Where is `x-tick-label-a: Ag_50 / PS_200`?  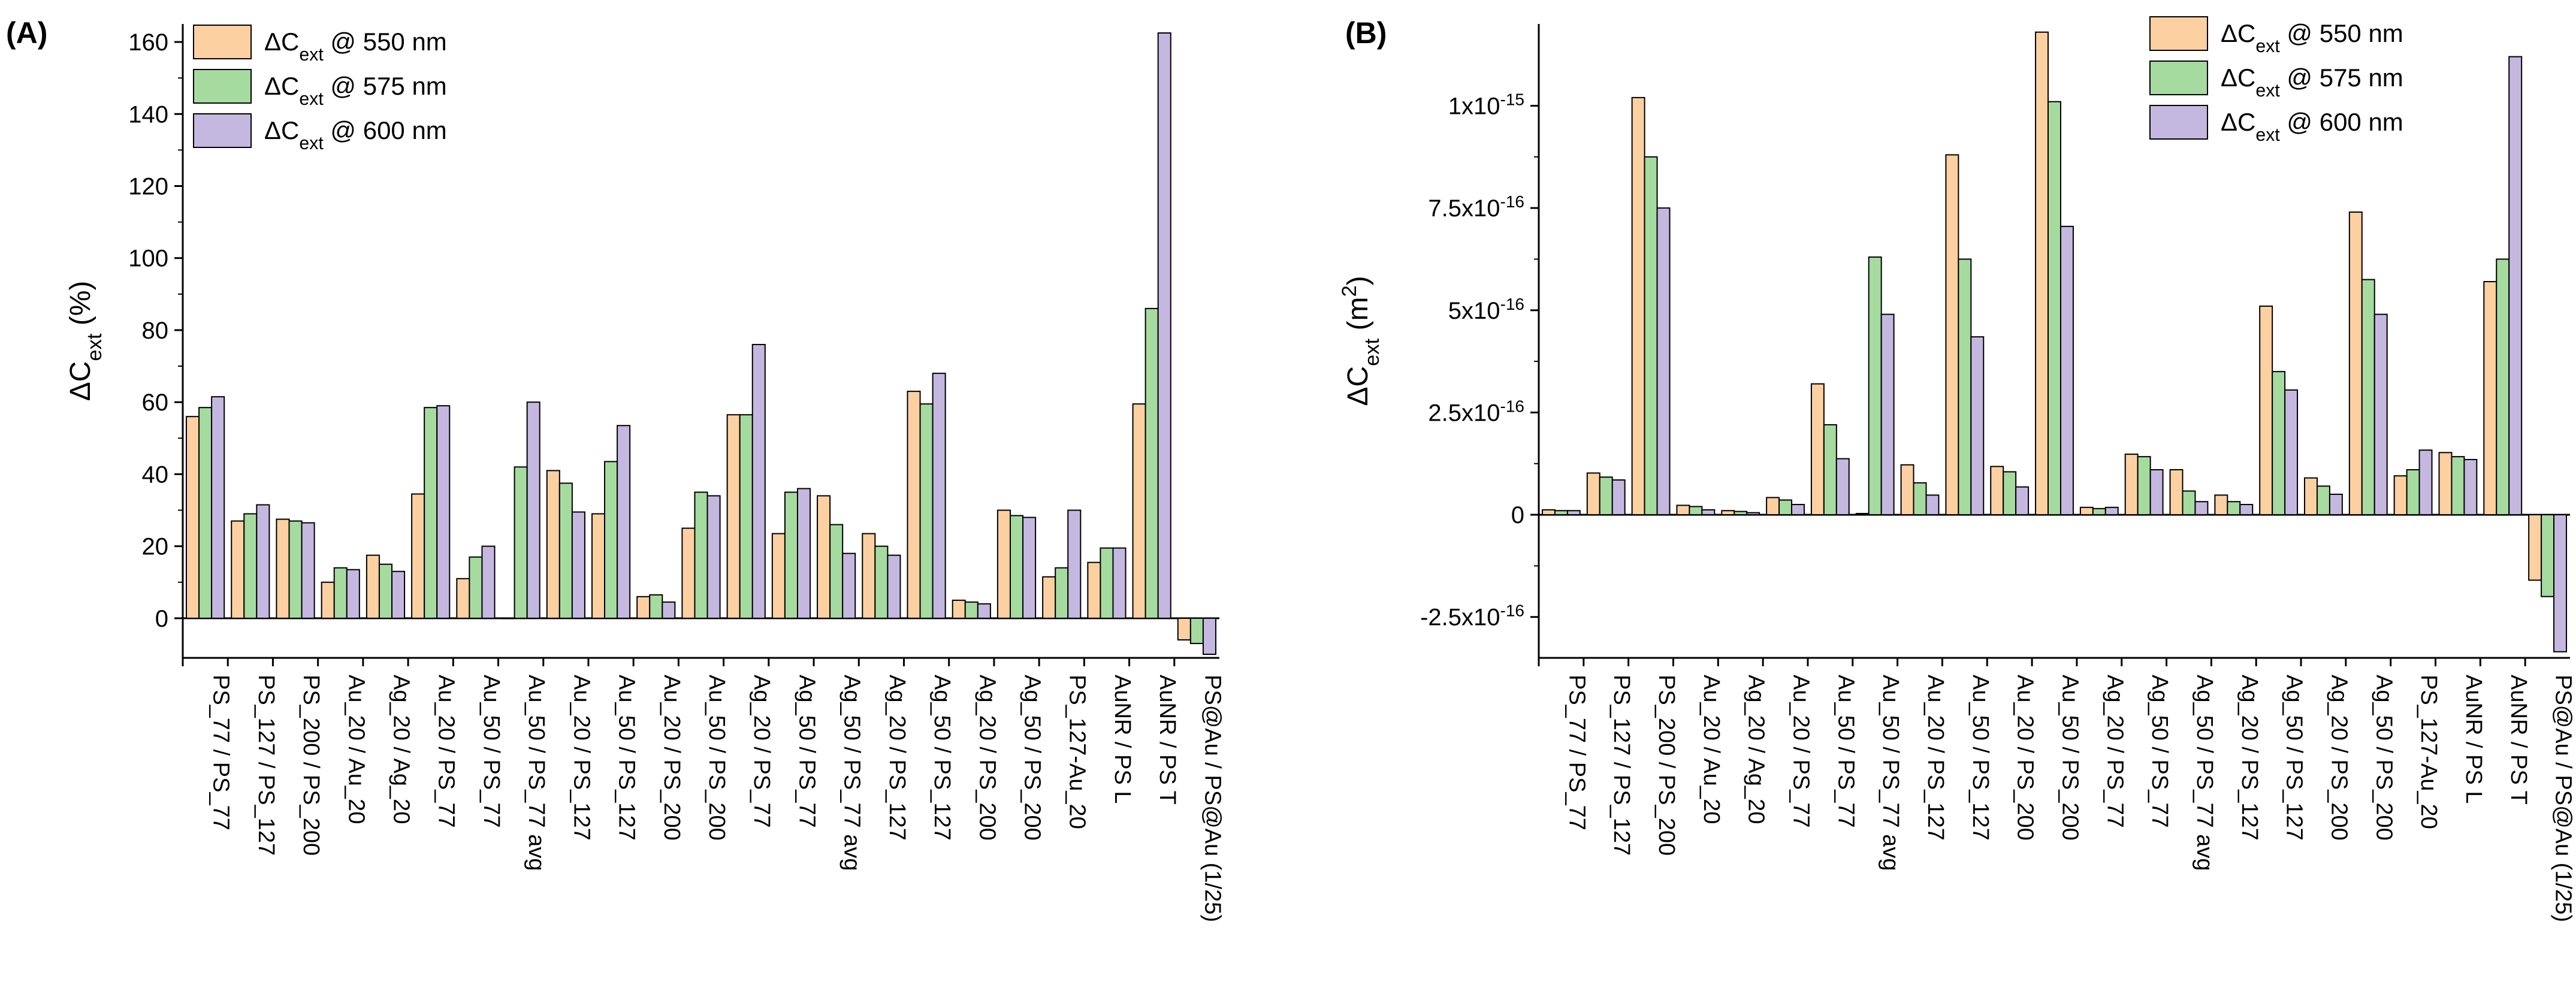 x-tick-label-a: Ag_50 / PS_200 is located at coordinates (1033, 758).